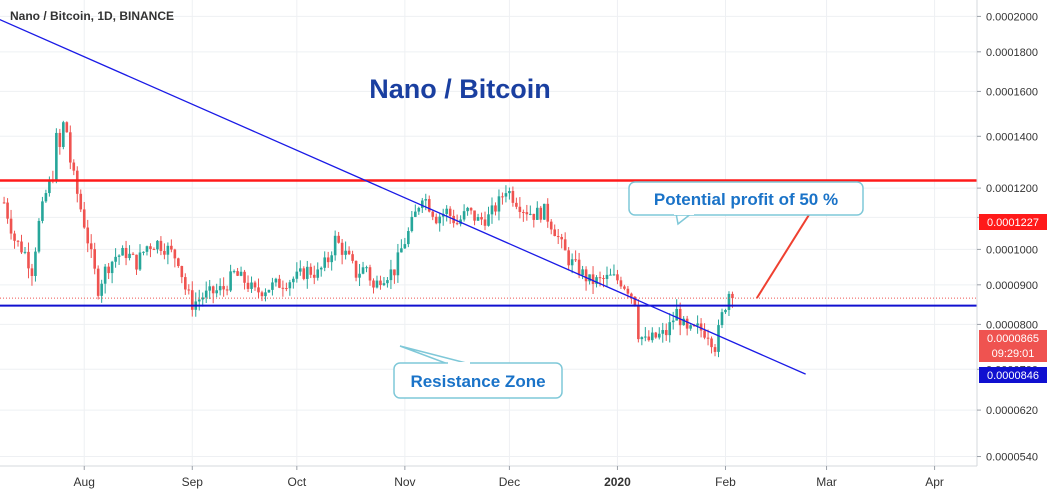 Image resolution: width=1047 pixels, height=499 pixels. Describe the element at coordinates (1012, 411) in the screenshot. I see `price-tick-label: 0.0000620` at that location.